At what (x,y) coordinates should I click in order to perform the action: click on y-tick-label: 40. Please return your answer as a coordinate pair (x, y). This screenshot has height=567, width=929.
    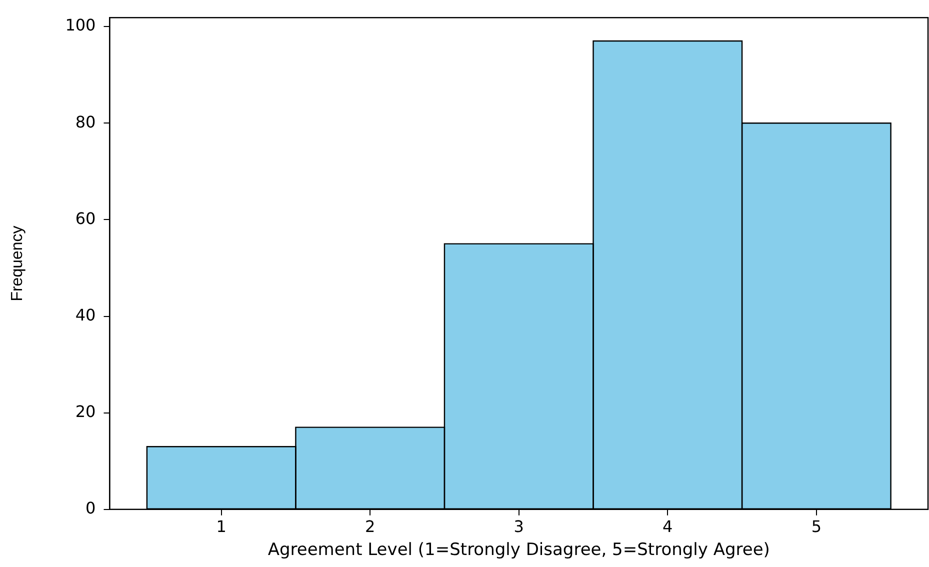
    Looking at the image, I should click on (85, 314).